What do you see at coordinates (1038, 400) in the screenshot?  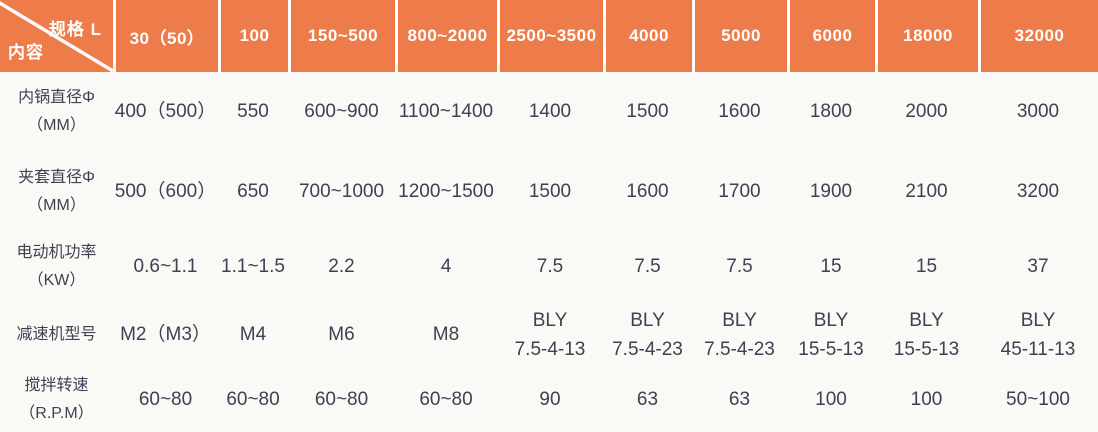 I see `value-cell: 50~100` at bounding box center [1038, 400].